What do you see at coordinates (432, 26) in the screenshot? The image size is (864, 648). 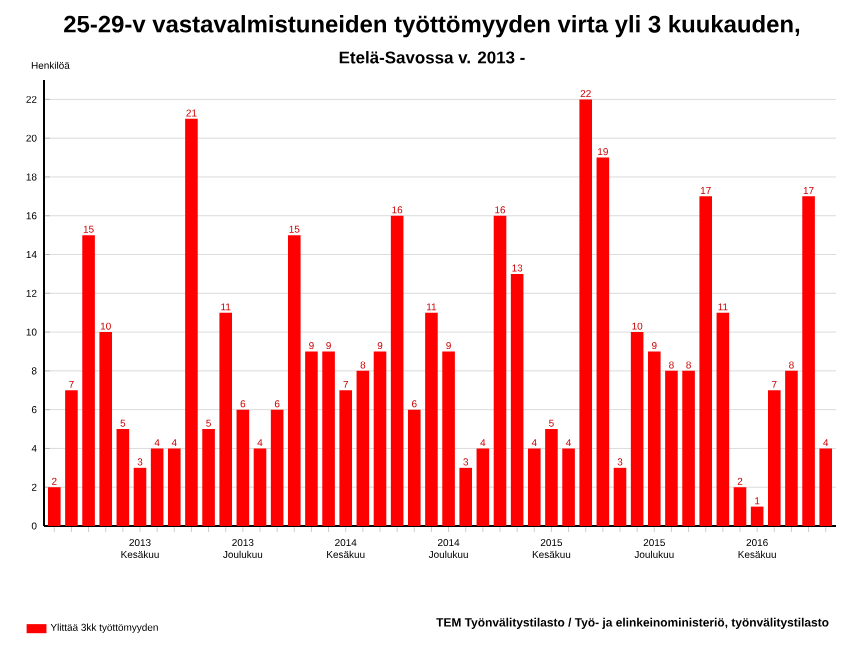 I see `chart-title: 25-29-v vastavalmistuneiden työttömyyden virta yli 3 kuukauden,` at bounding box center [432, 26].